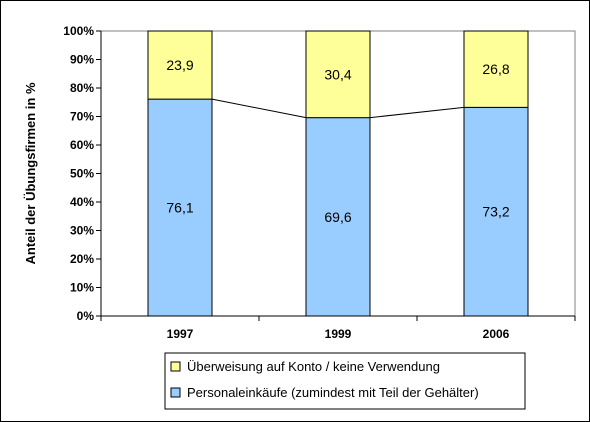 Image resolution: width=590 pixels, height=422 pixels. What do you see at coordinates (82, 231) in the screenshot?
I see `y-tick-label: 30%` at bounding box center [82, 231].